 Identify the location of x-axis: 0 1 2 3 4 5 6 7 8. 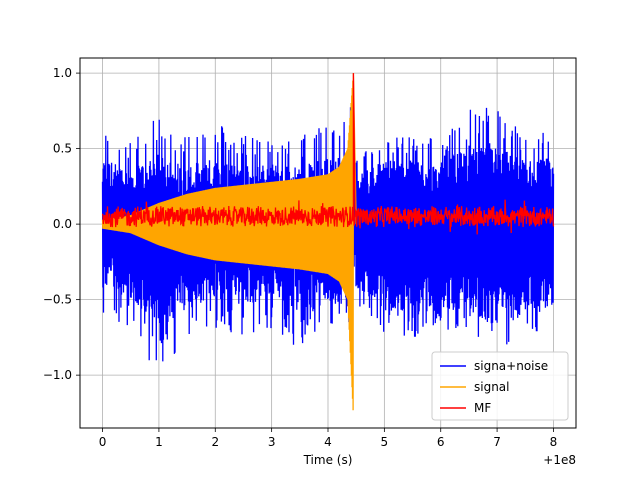
(328, 438).